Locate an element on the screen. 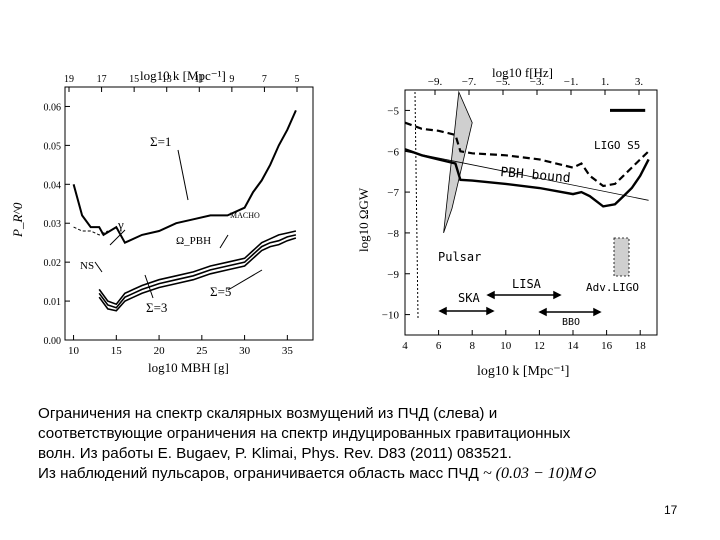 The width and height of the screenshot is (720, 540). left-y-tick-label: 0.00 is located at coordinates (53, 341).